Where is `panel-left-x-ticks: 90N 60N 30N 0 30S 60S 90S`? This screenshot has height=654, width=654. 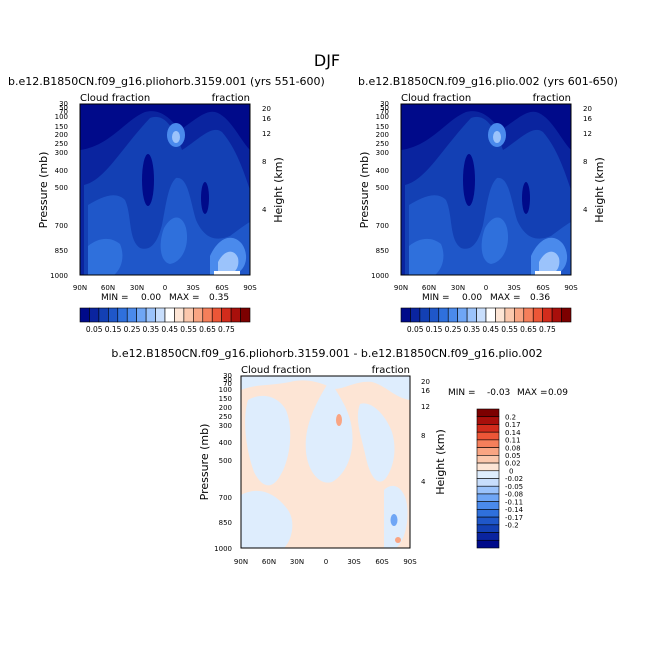
panel-left-x-ticks: 90N 60N 30N 0 30S 60S 90S is located at coordinates (165, 288).